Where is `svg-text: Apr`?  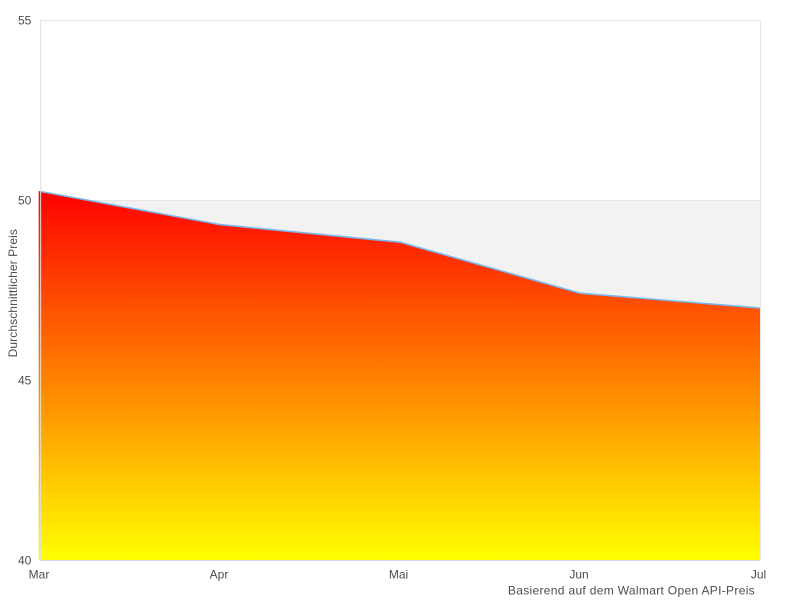
svg-text: Apr is located at coordinates (219, 575).